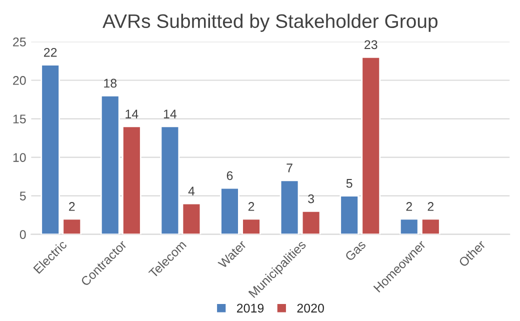 This screenshot has height=321, width=520. Describe the element at coordinates (23, 196) in the screenshot. I see `y-tick-label: 5` at that location.